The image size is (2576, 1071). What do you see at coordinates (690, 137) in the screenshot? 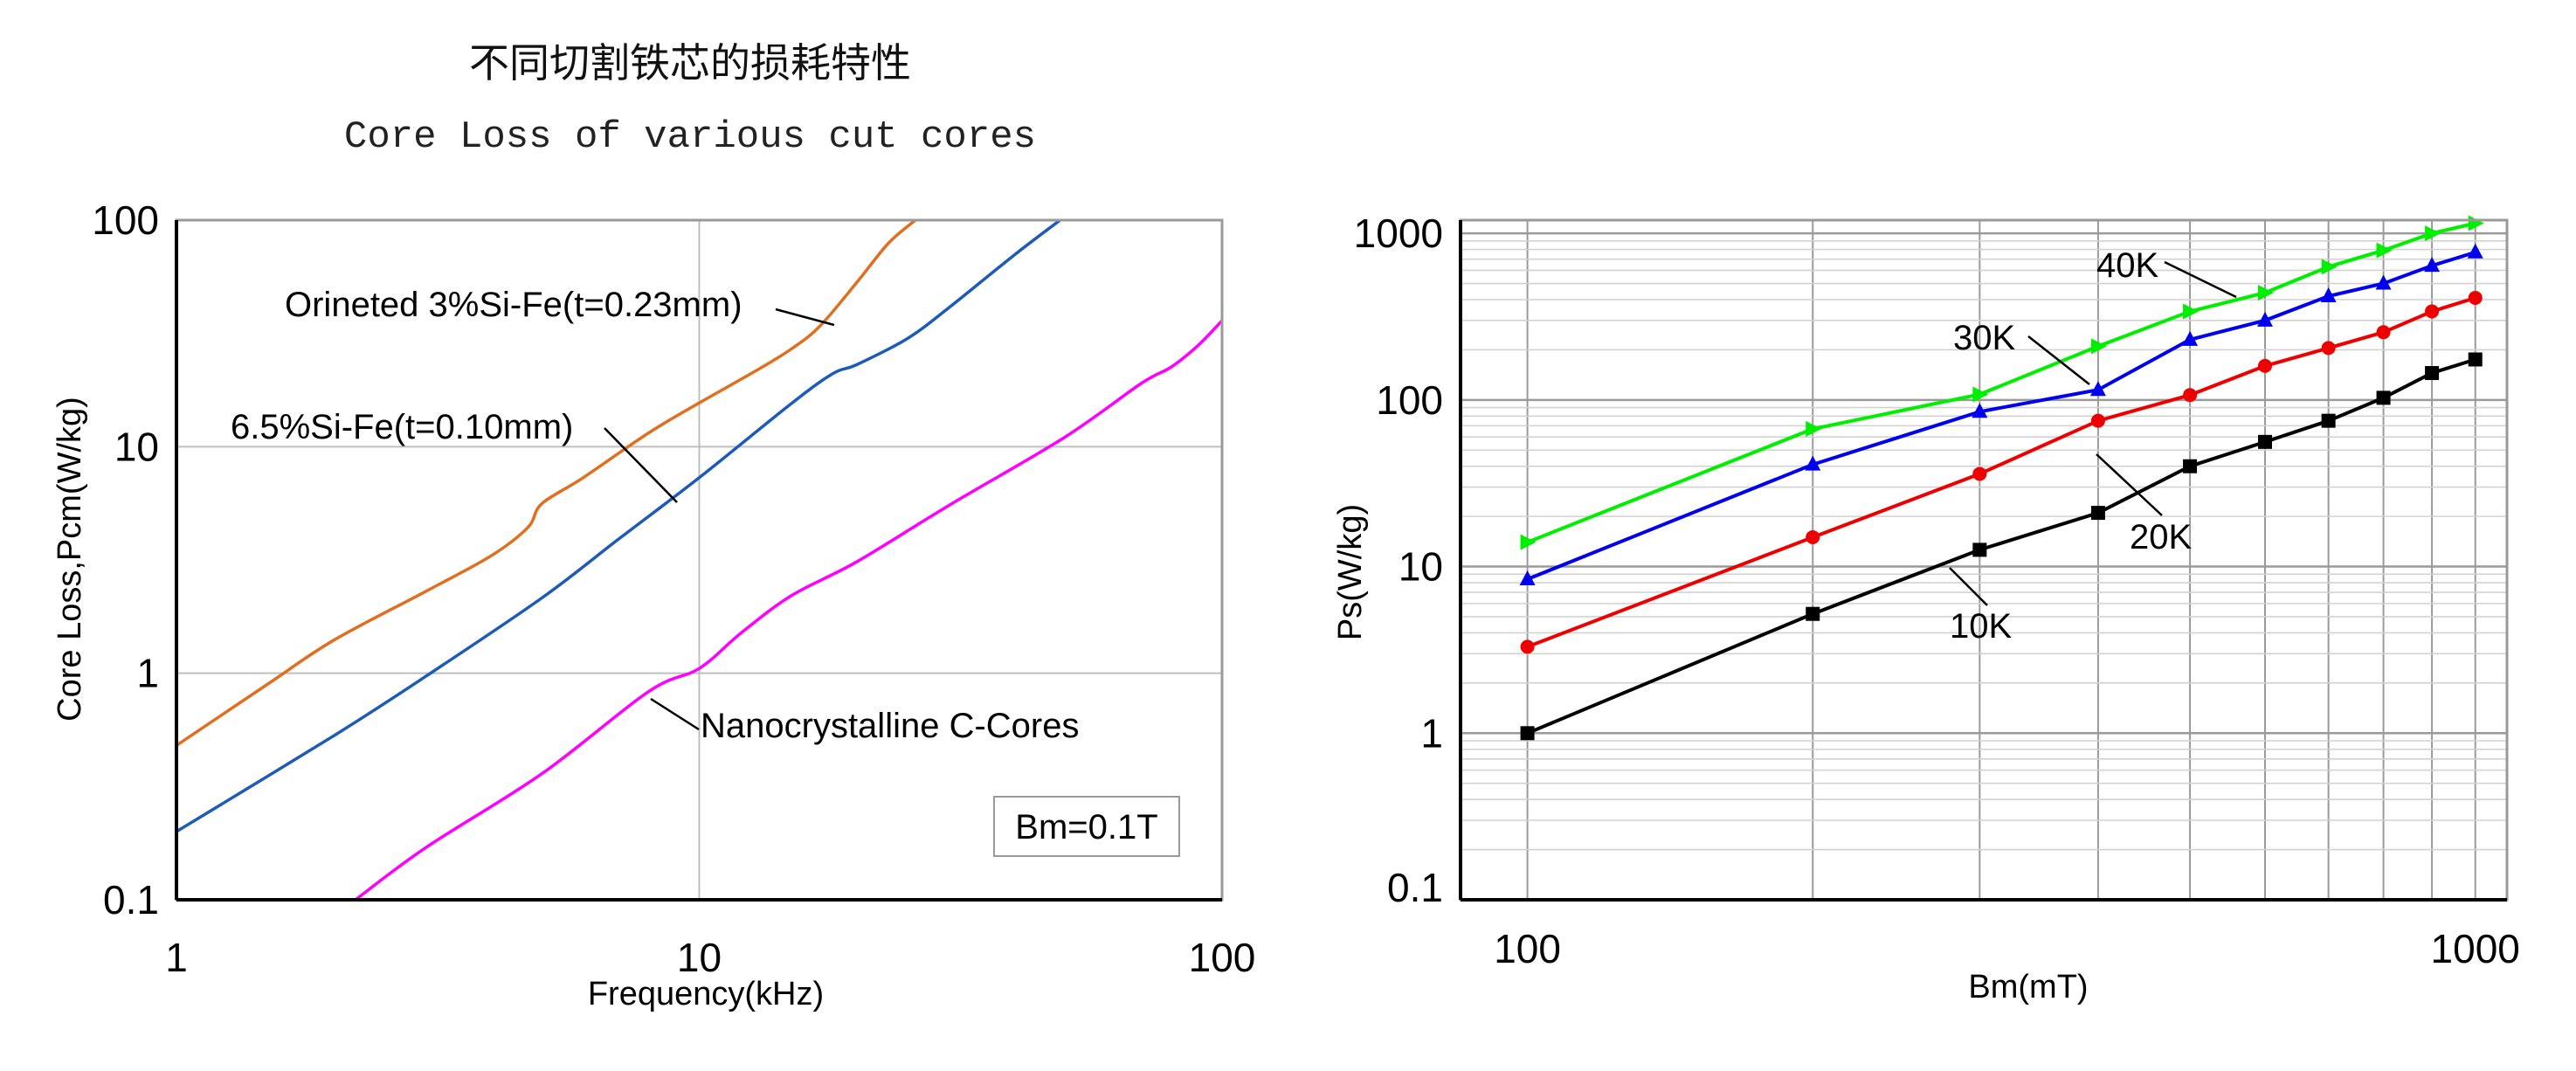
I see `chart-title-english: Core Loss of various cut cores` at bounding box center [690, 137].